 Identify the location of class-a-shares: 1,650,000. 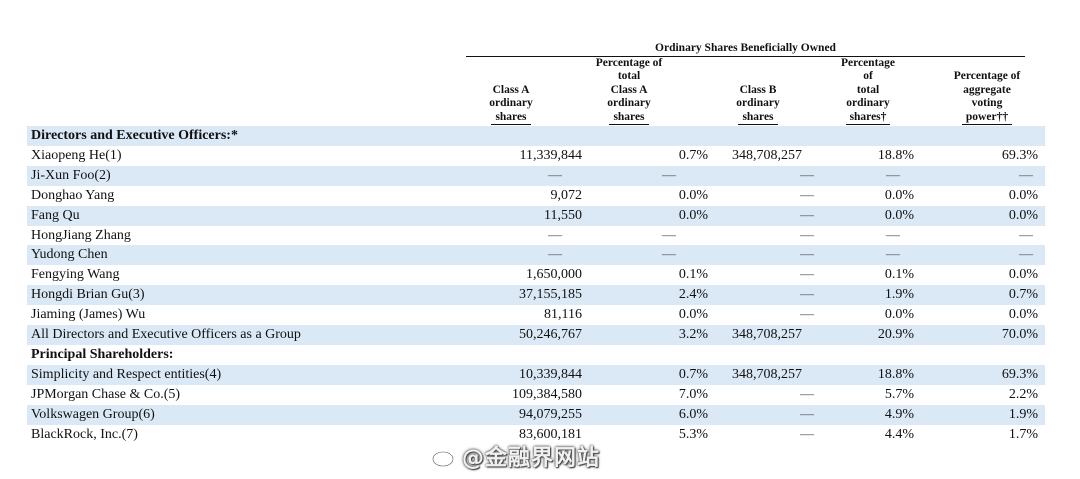
(554, 275).